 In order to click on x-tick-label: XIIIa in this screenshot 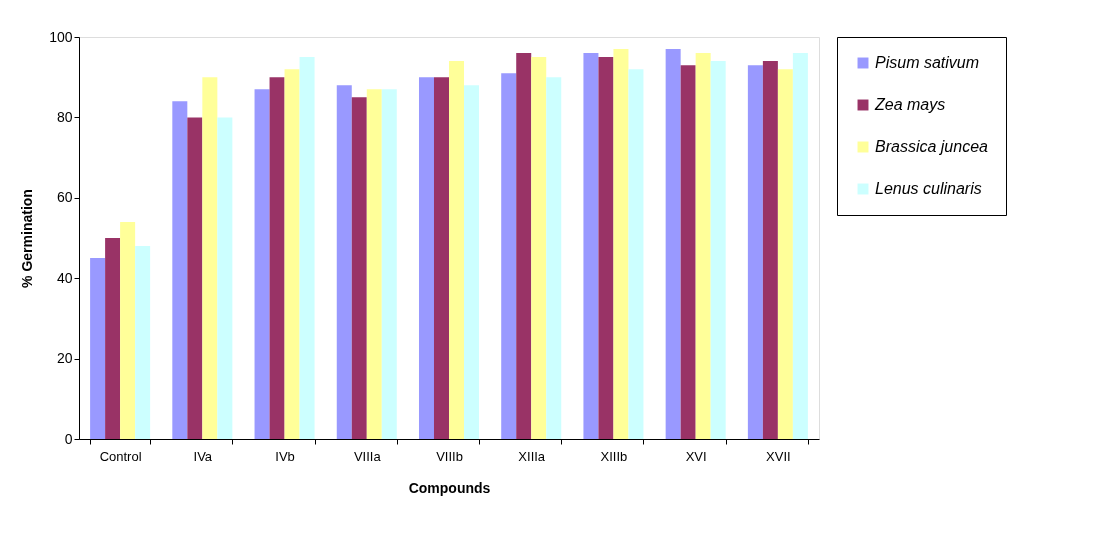, I will do `click(532, 456)`.